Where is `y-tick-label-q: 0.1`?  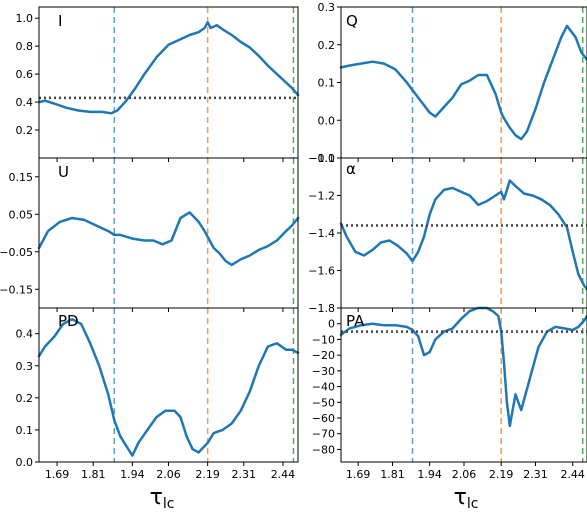 y-tick-label-q: 0.1 is located at coordinates (327, 83).